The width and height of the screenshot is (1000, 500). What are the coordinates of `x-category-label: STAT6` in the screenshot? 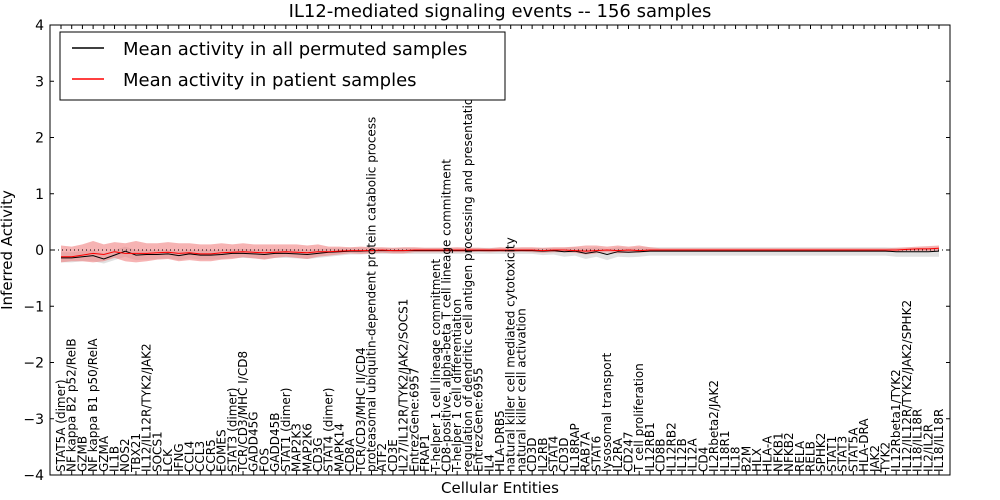 It's located at (596, 454).